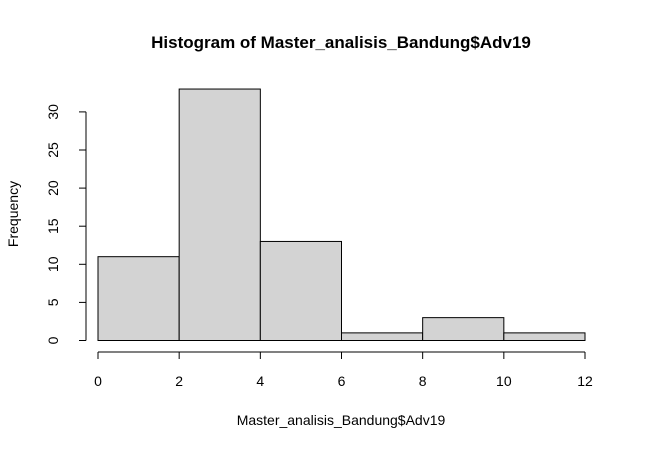 The image size is (645, 449). What do you see at coordinates (504, 381) in the screenshot?
I see `x-tick-label: 10` at bounding box center [504, 381].